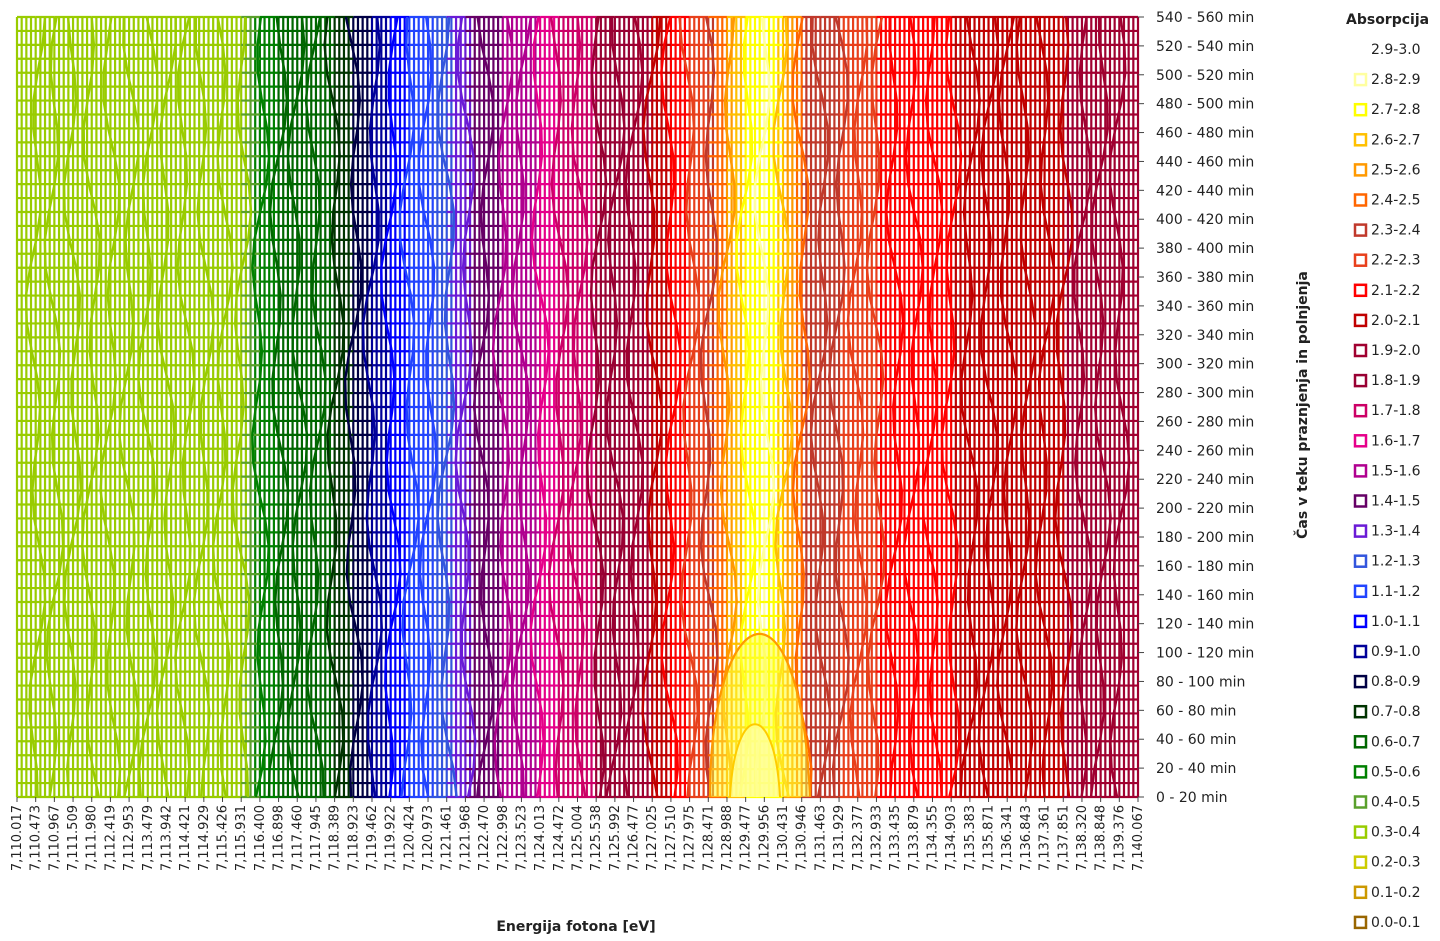 The width and height of the screenshot is (1440, 941). Describe the element at coordinates (241, 838) in the screenshot. I see `x-tick-label: 7,115.931` at that location.